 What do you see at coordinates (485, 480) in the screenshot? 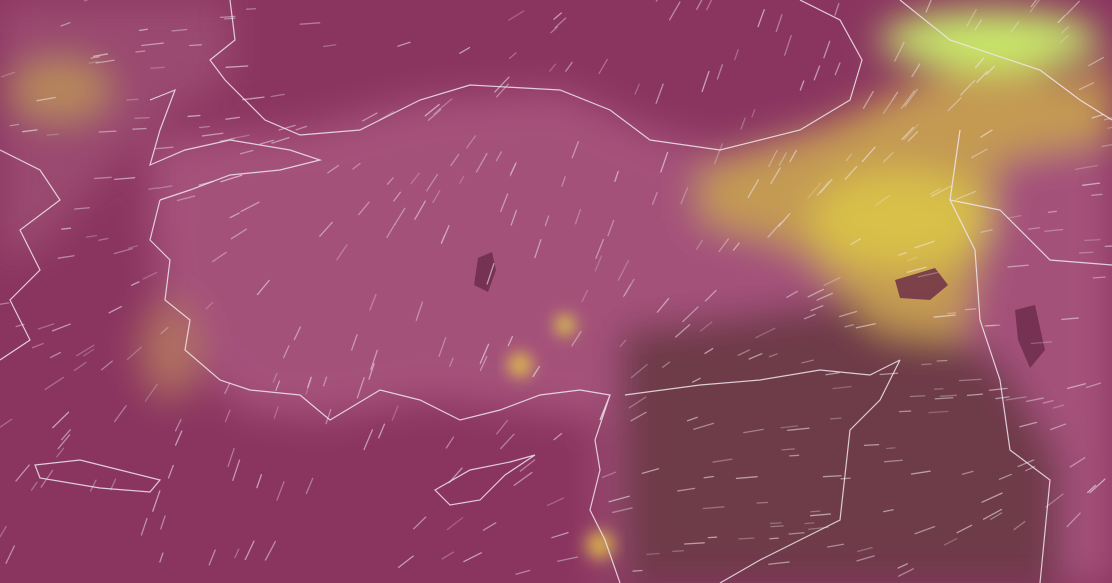
I see `cyprus` at bounding box center [485, 480].